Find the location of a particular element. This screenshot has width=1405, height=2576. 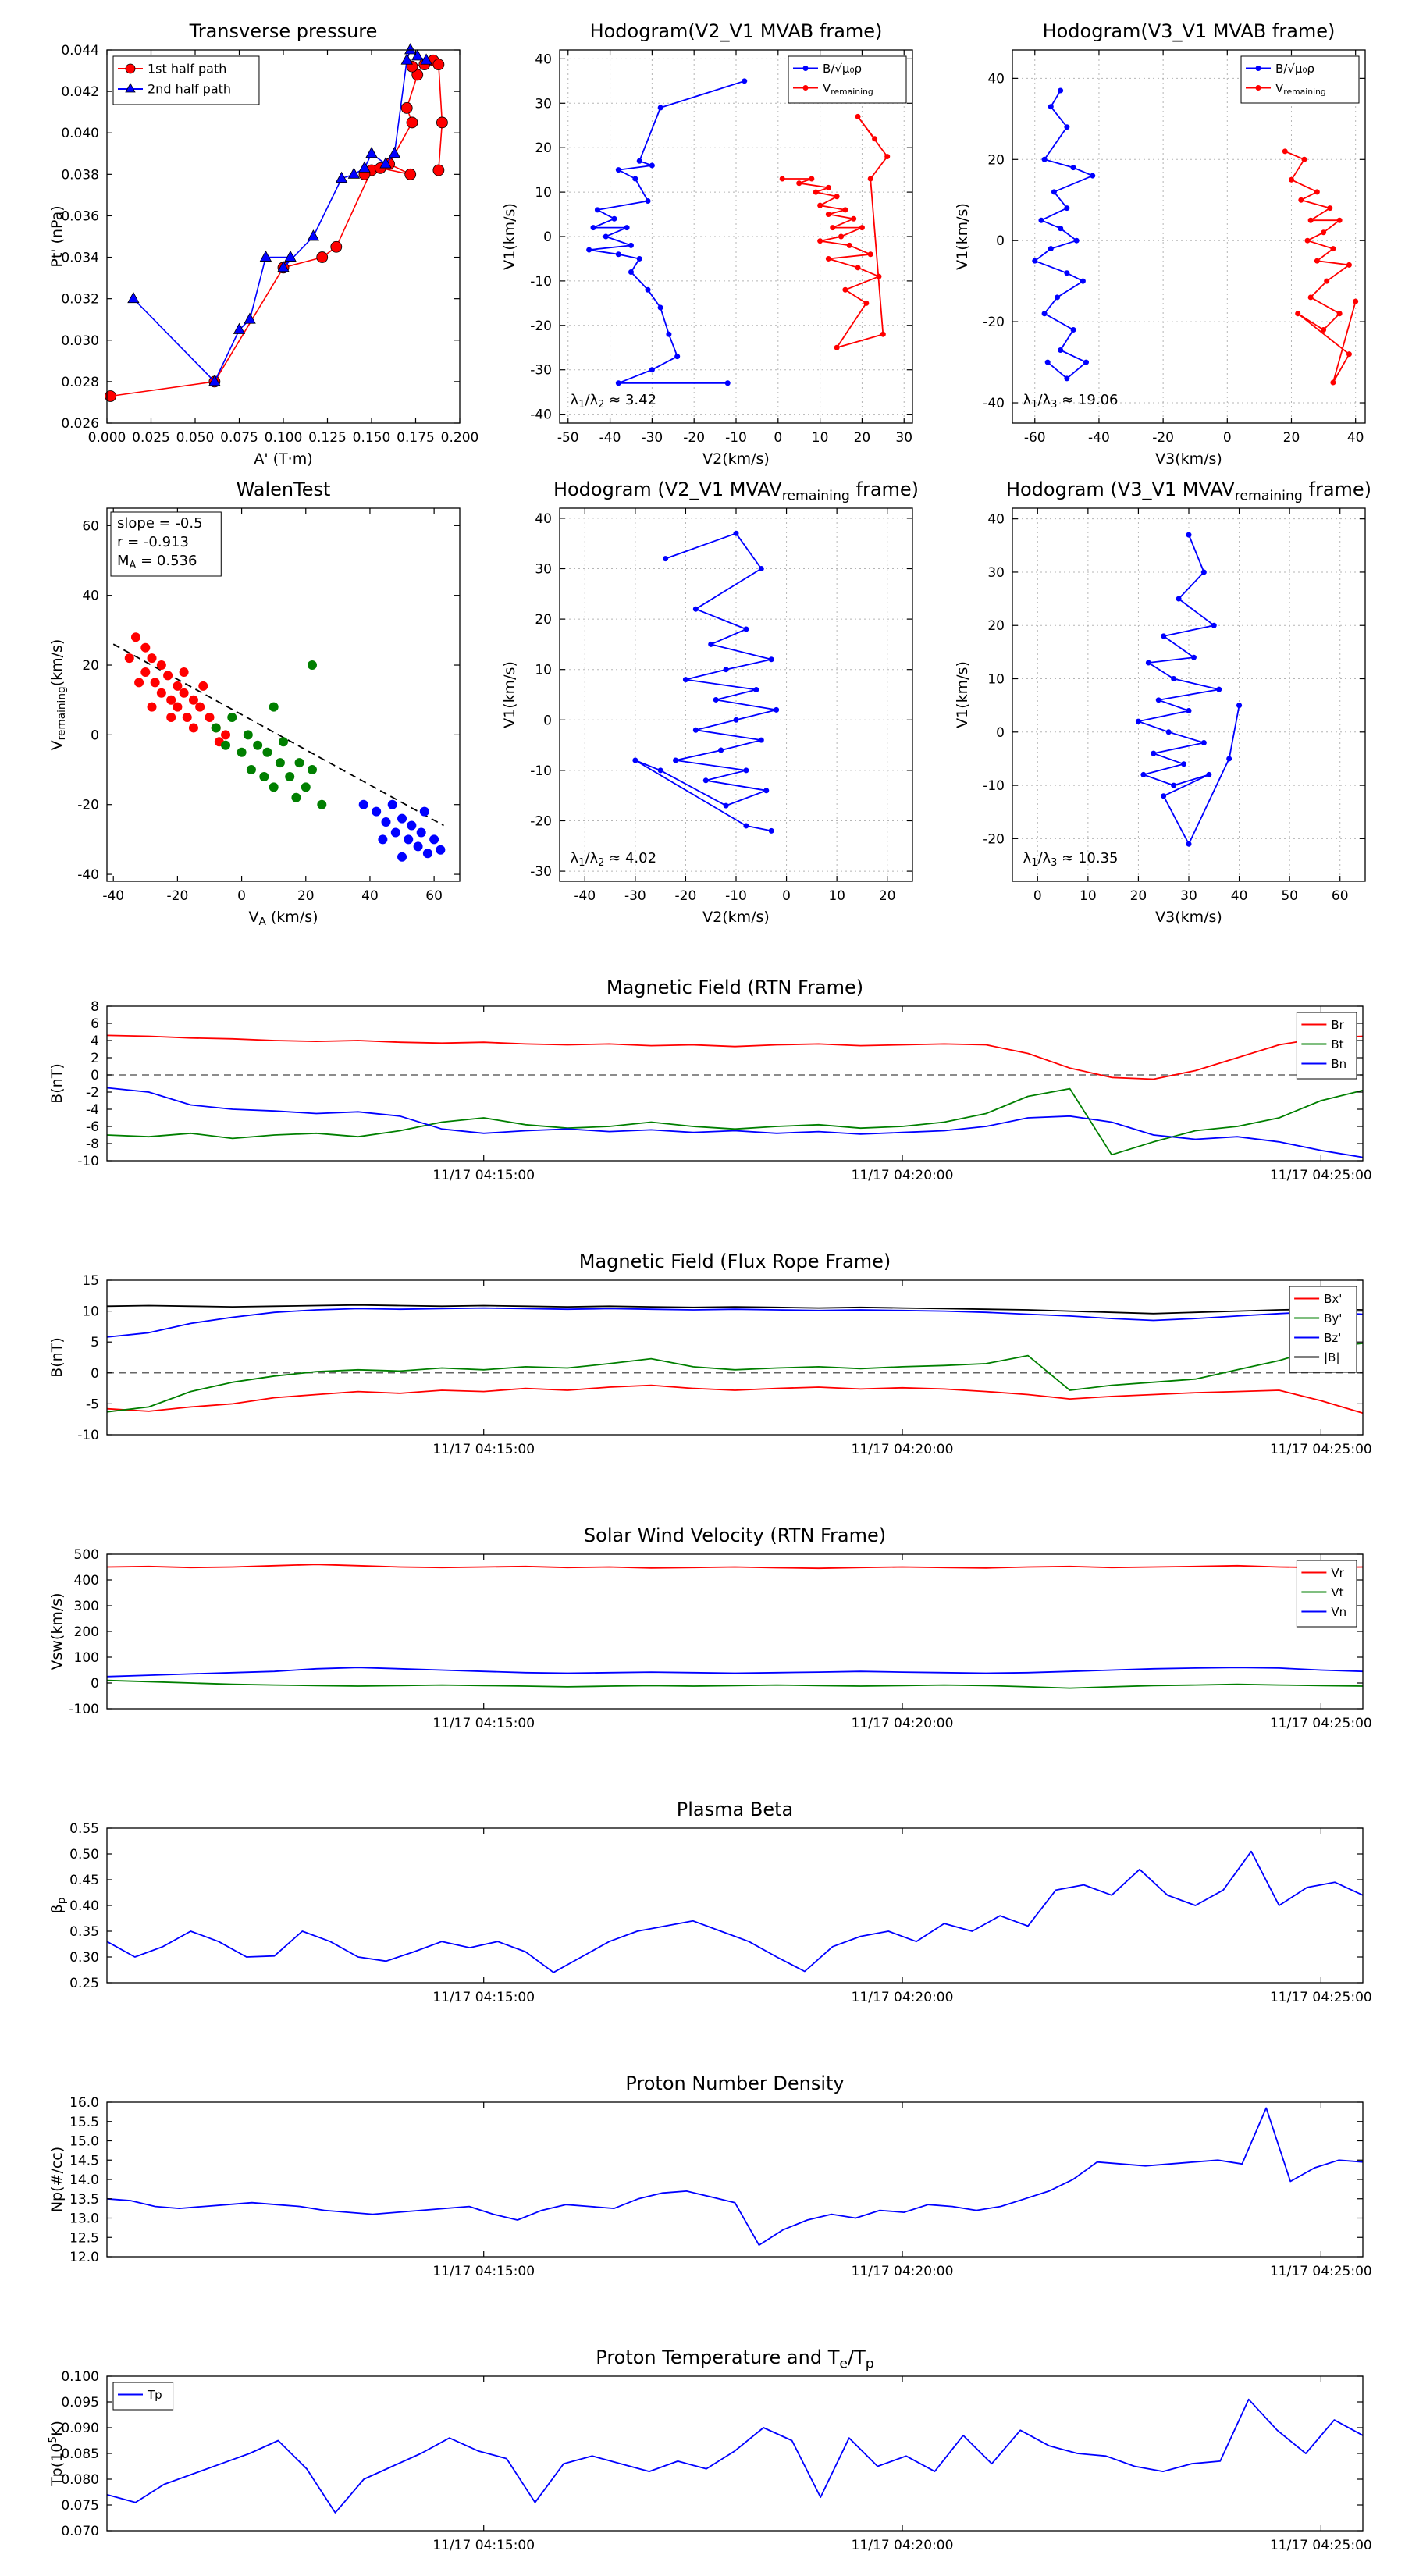

svg-text: 0.35 is located at coordinates (84, 1932).